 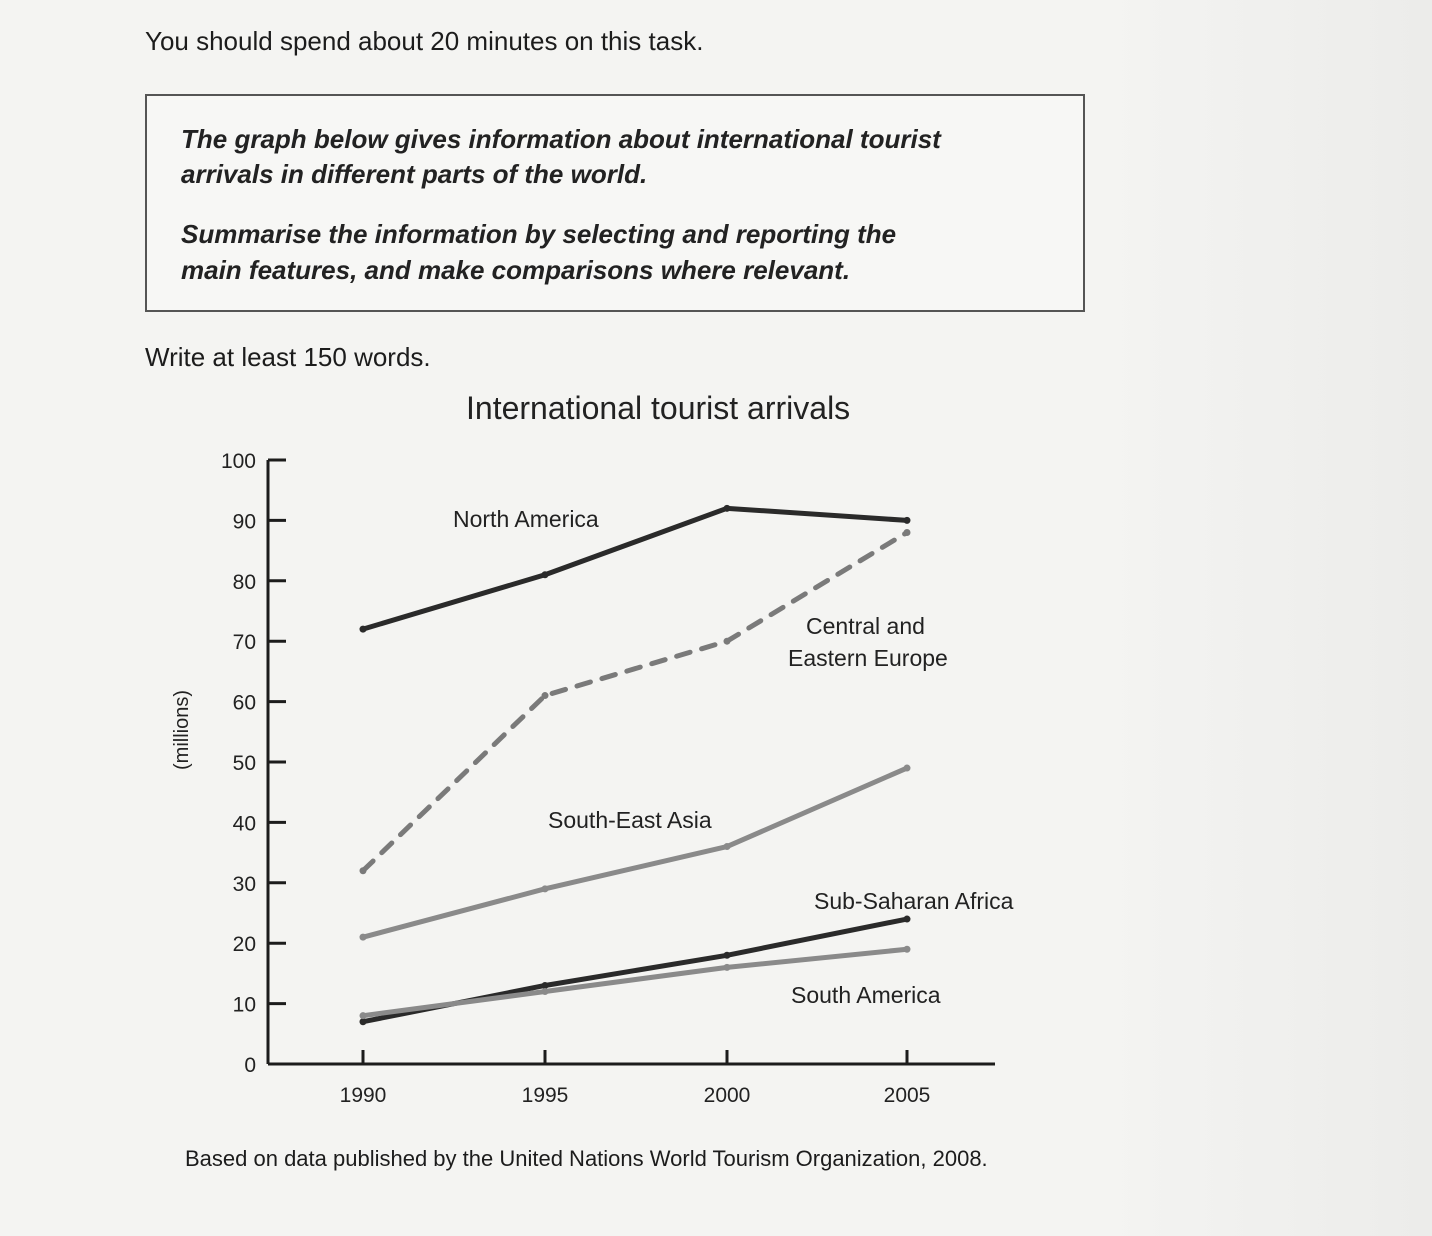 What do you see at coordinates (865, 626) in the screenshot?
I see `series-label: Central and` at bounding box center [865, 626].